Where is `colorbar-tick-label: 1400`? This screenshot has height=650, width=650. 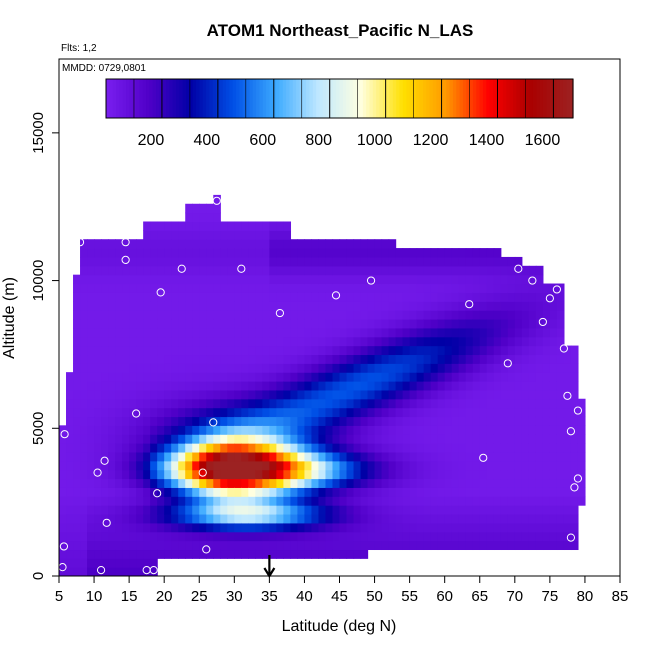
colorbar-tick-label: 1400 is located at coordinates (487, 140).